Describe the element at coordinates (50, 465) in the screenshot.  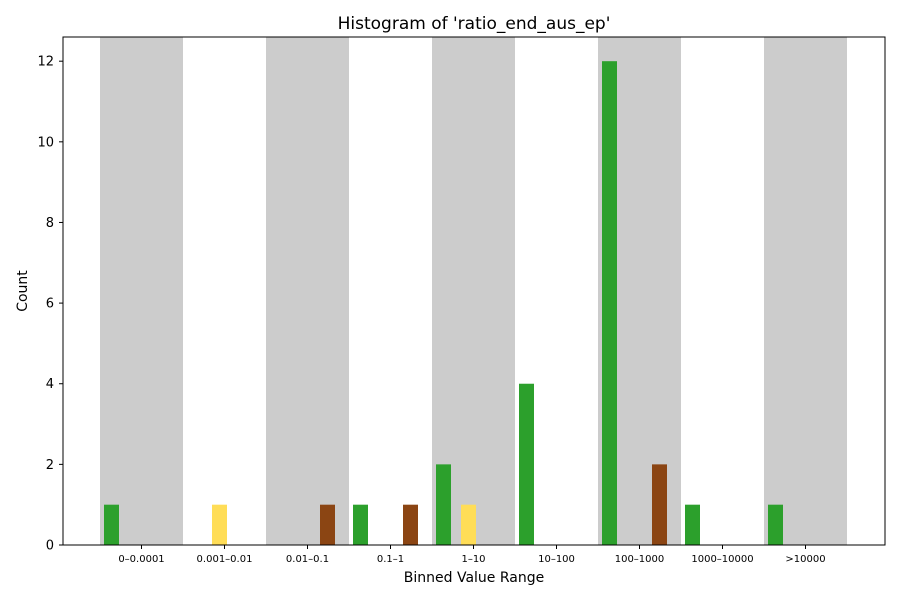
I see `y-tick-label: 2` at that location.